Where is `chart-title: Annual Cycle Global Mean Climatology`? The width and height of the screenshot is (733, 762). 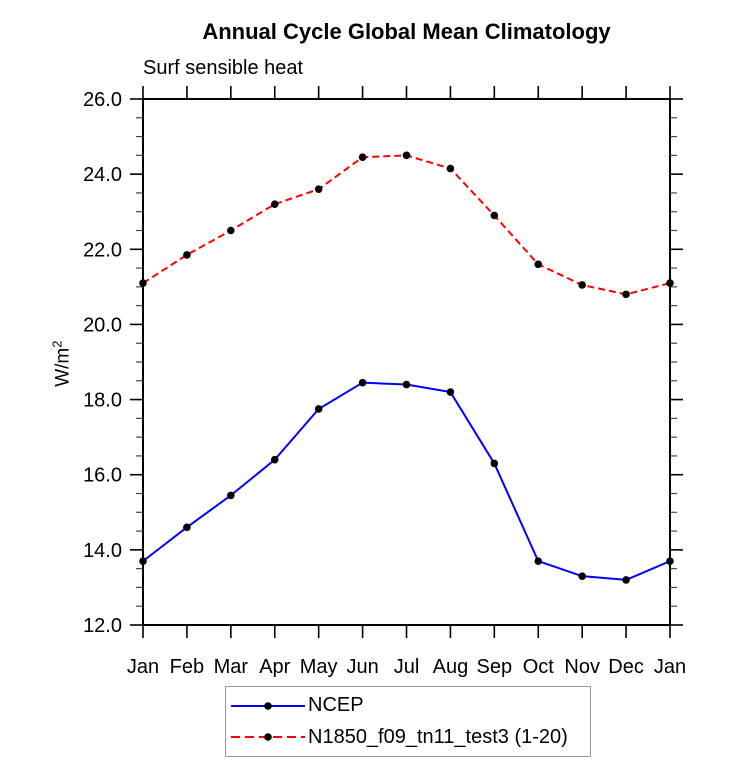 chart-title: Annual Cycle Global Mean Climatology is located at coordinates (406, 31).